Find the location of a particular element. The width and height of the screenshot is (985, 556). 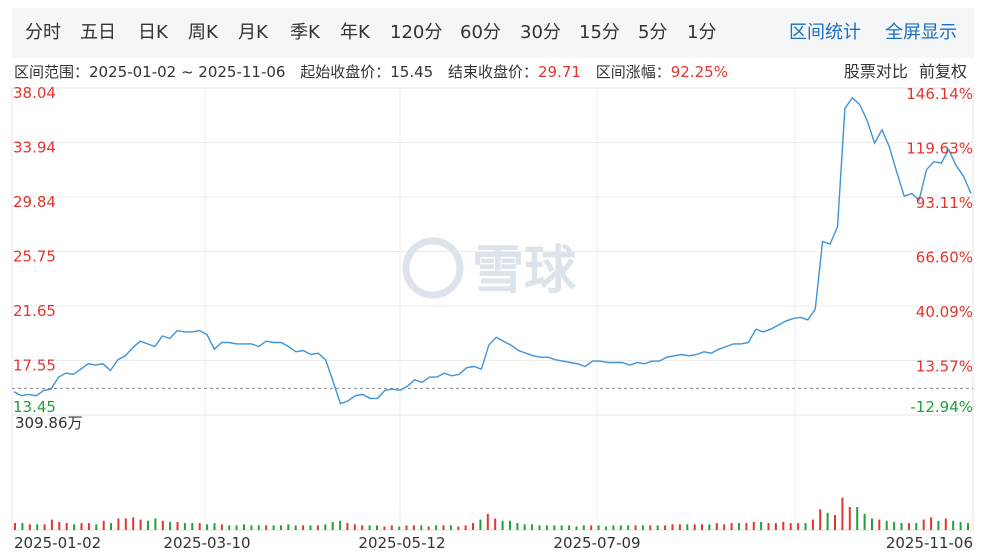

tab-1min: 1分 is located at coordinates (702, 32).